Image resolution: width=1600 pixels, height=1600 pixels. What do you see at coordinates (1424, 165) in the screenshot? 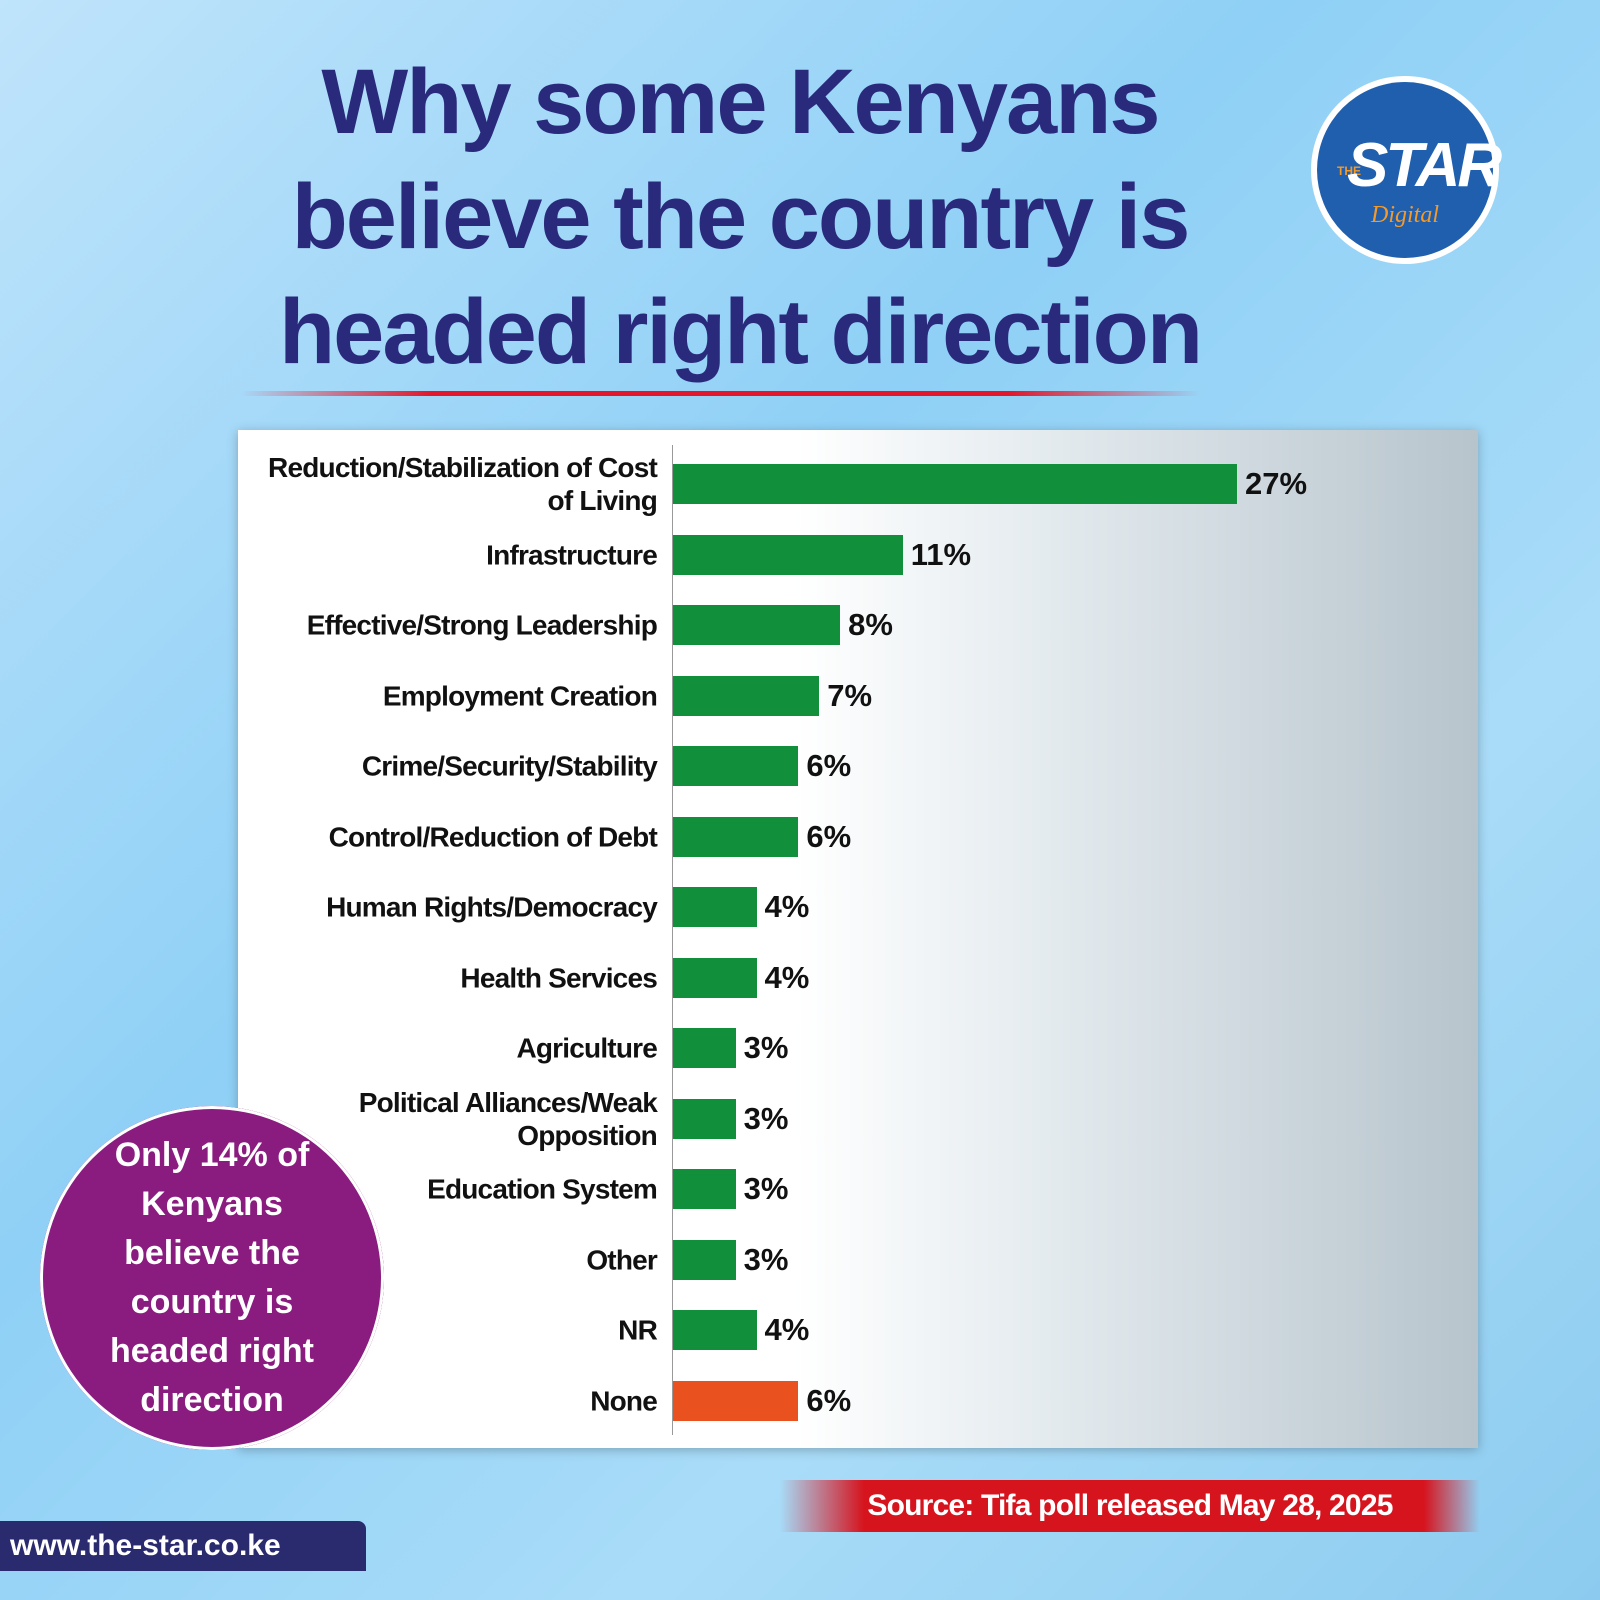
I see `logo-main: STAR` at bounding box center [1424, 165].